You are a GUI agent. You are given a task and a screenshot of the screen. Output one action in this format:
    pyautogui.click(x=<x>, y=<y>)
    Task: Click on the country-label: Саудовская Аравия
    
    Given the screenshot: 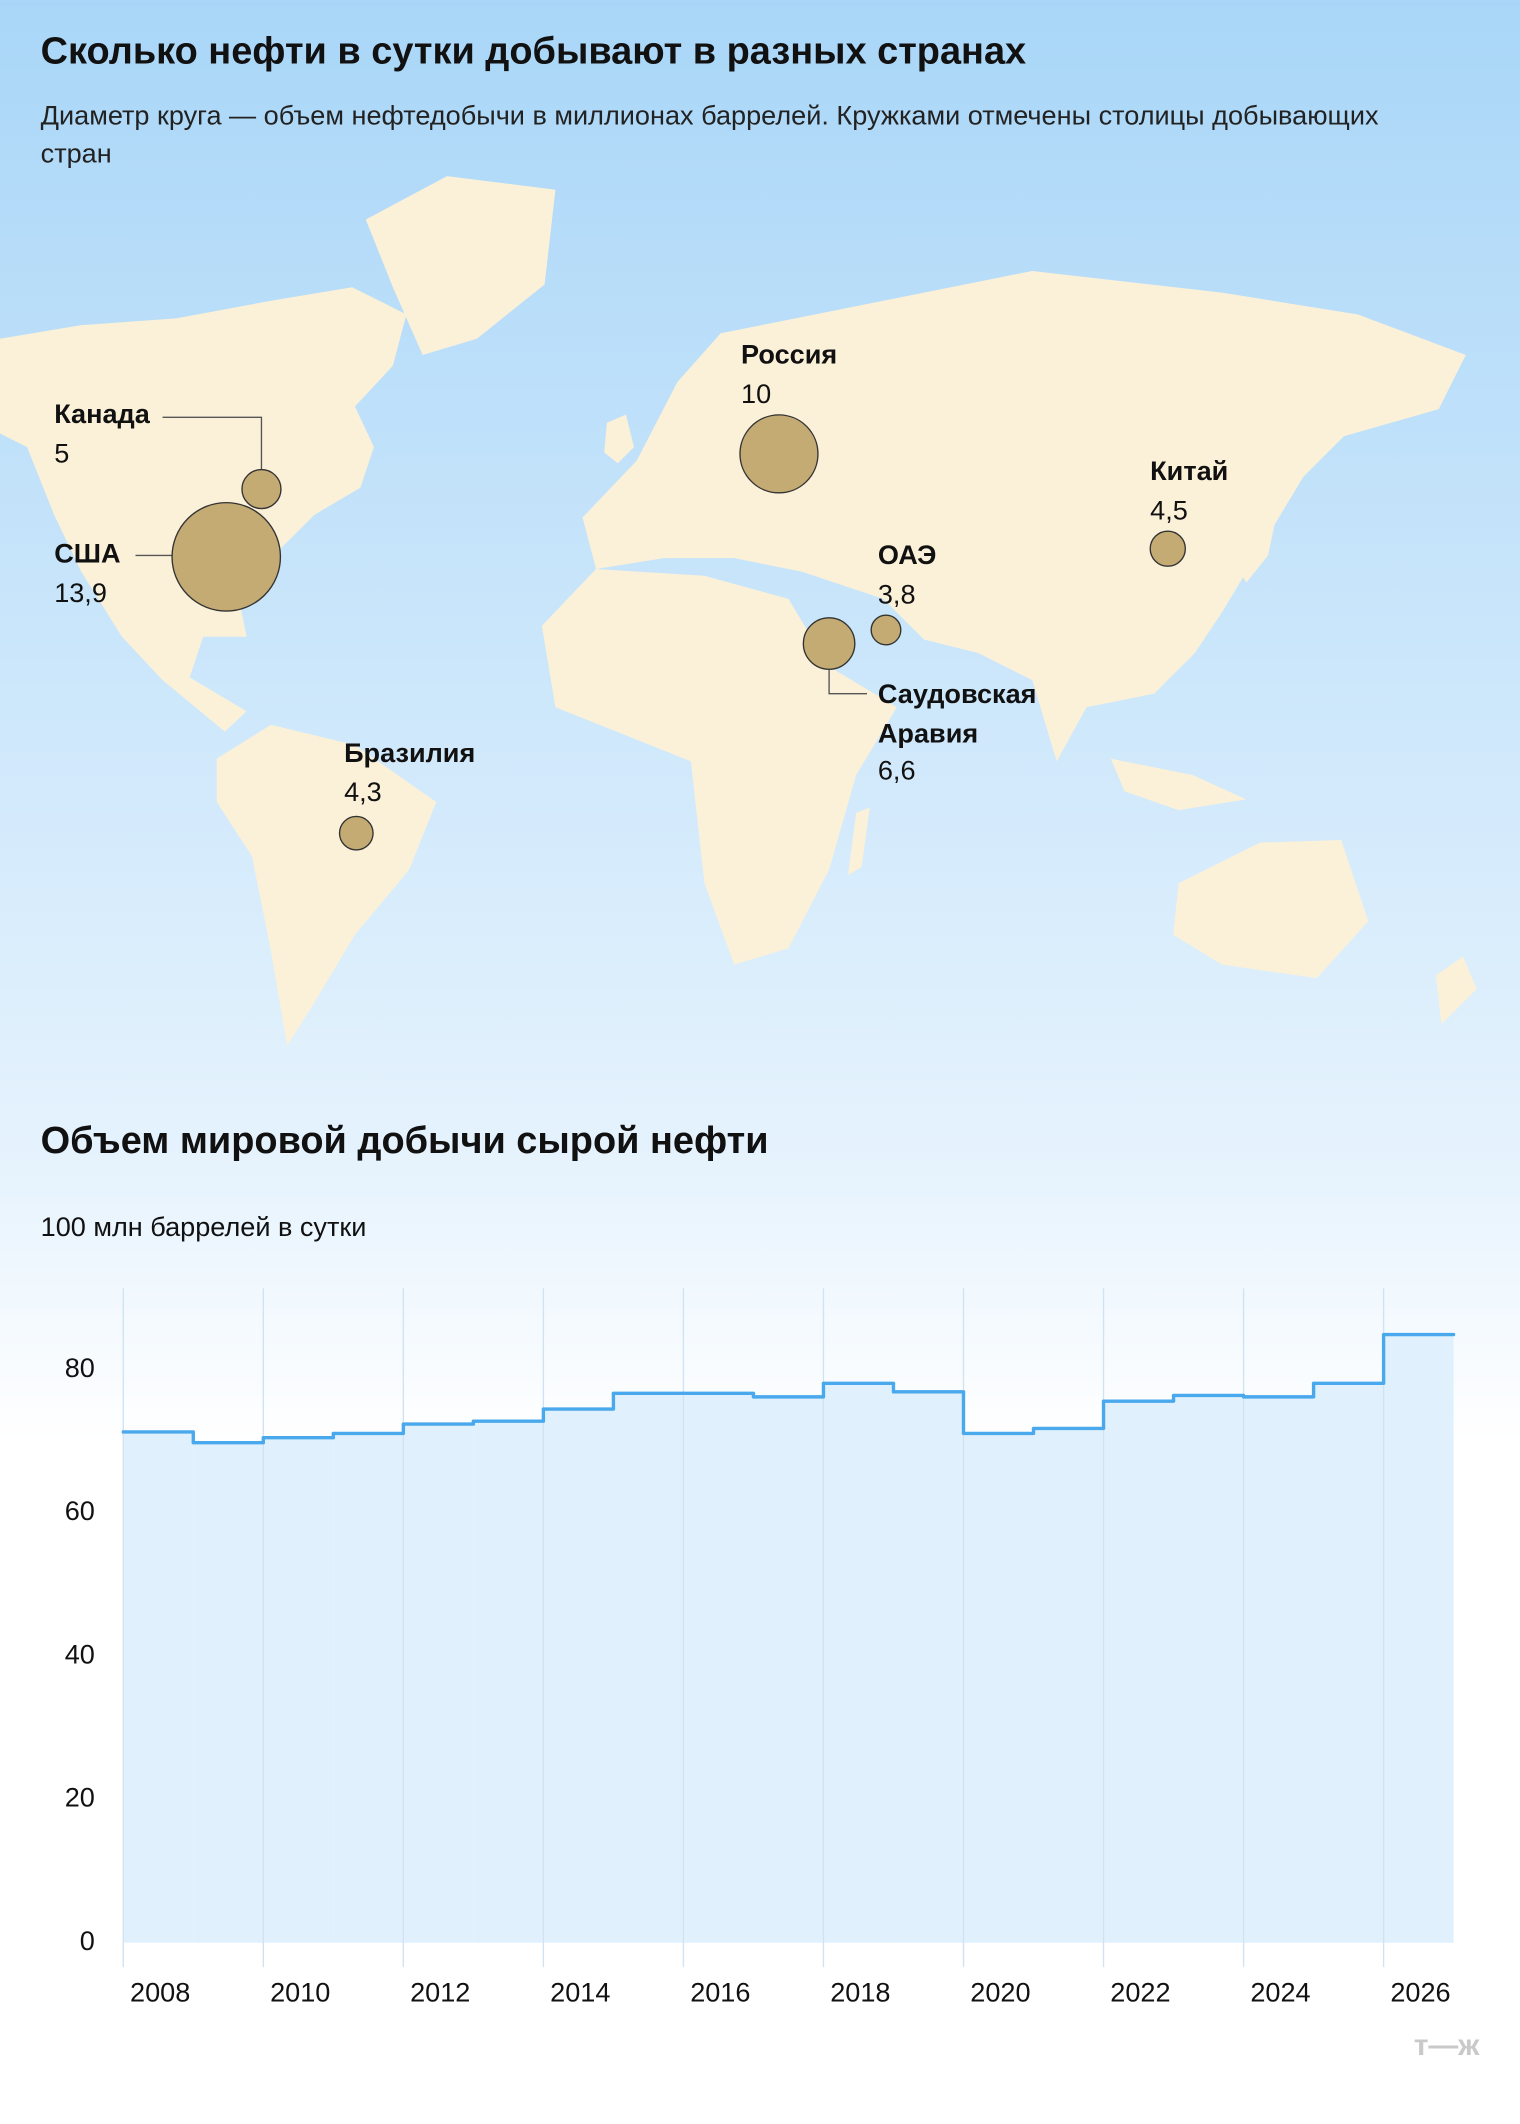 What is the action you would take?
    pyautogui.click(x=957, y=715)
    